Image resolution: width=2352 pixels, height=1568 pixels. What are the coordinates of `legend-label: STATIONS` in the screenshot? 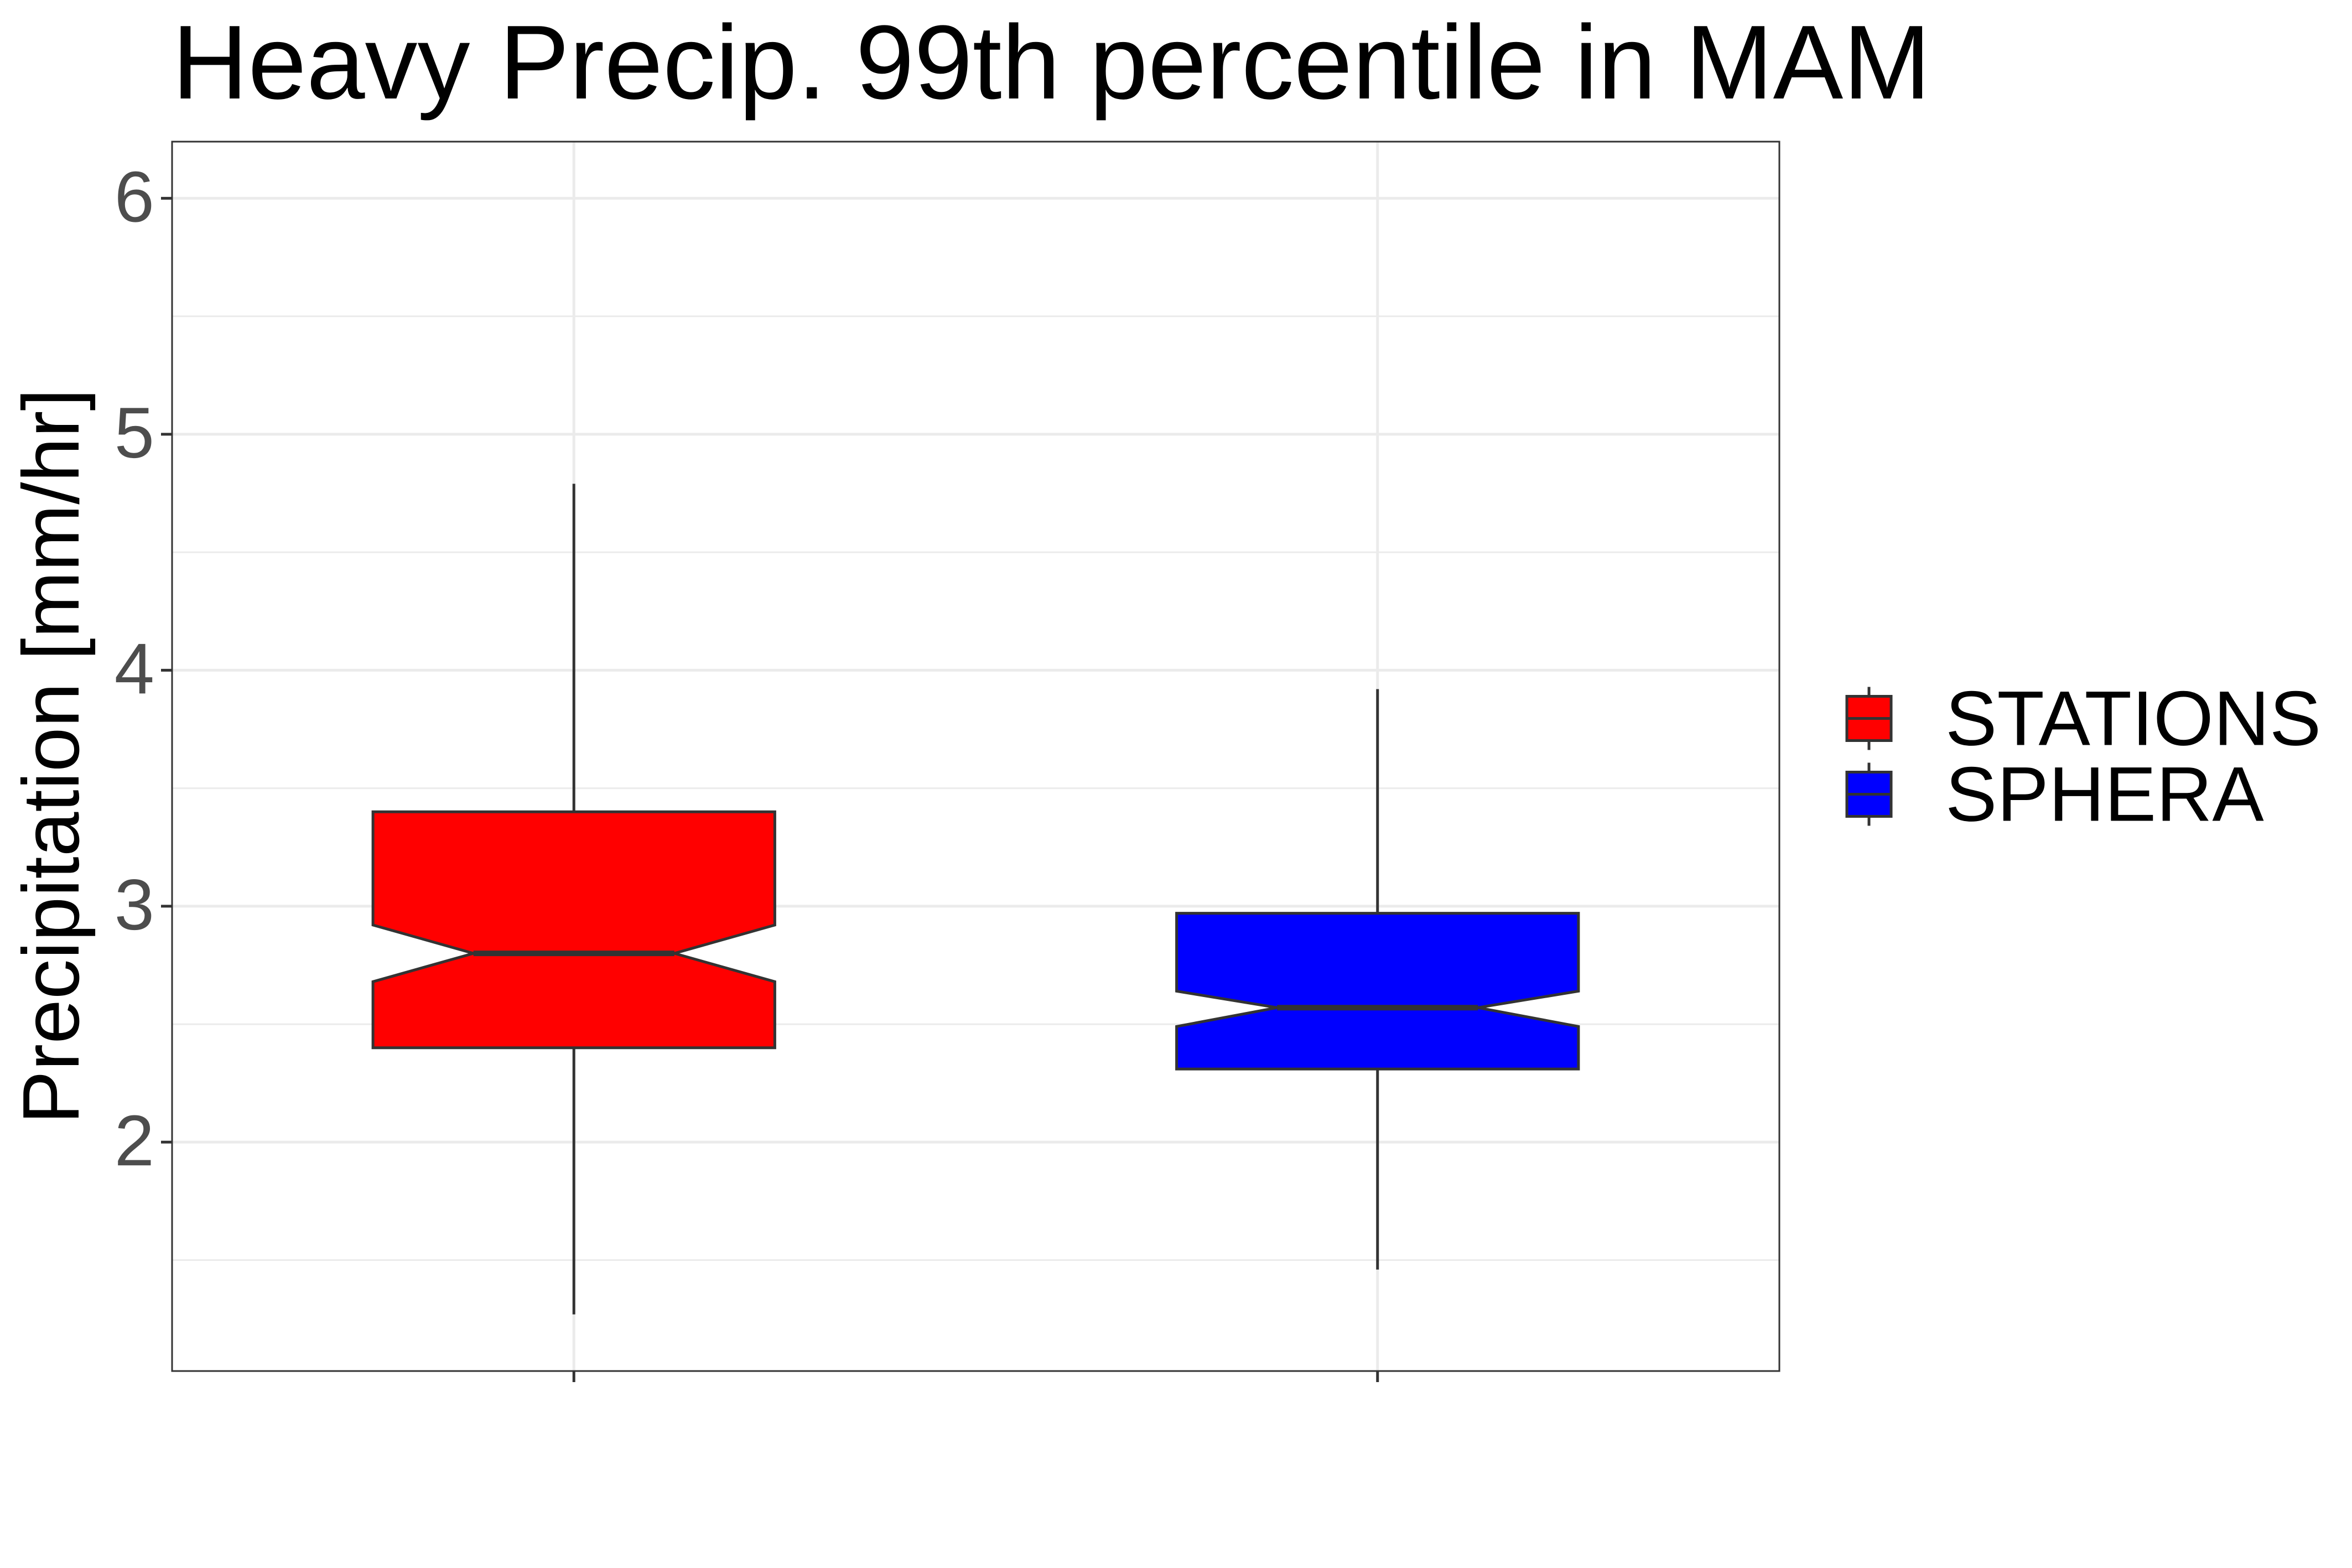 It's located at (2133, 718).